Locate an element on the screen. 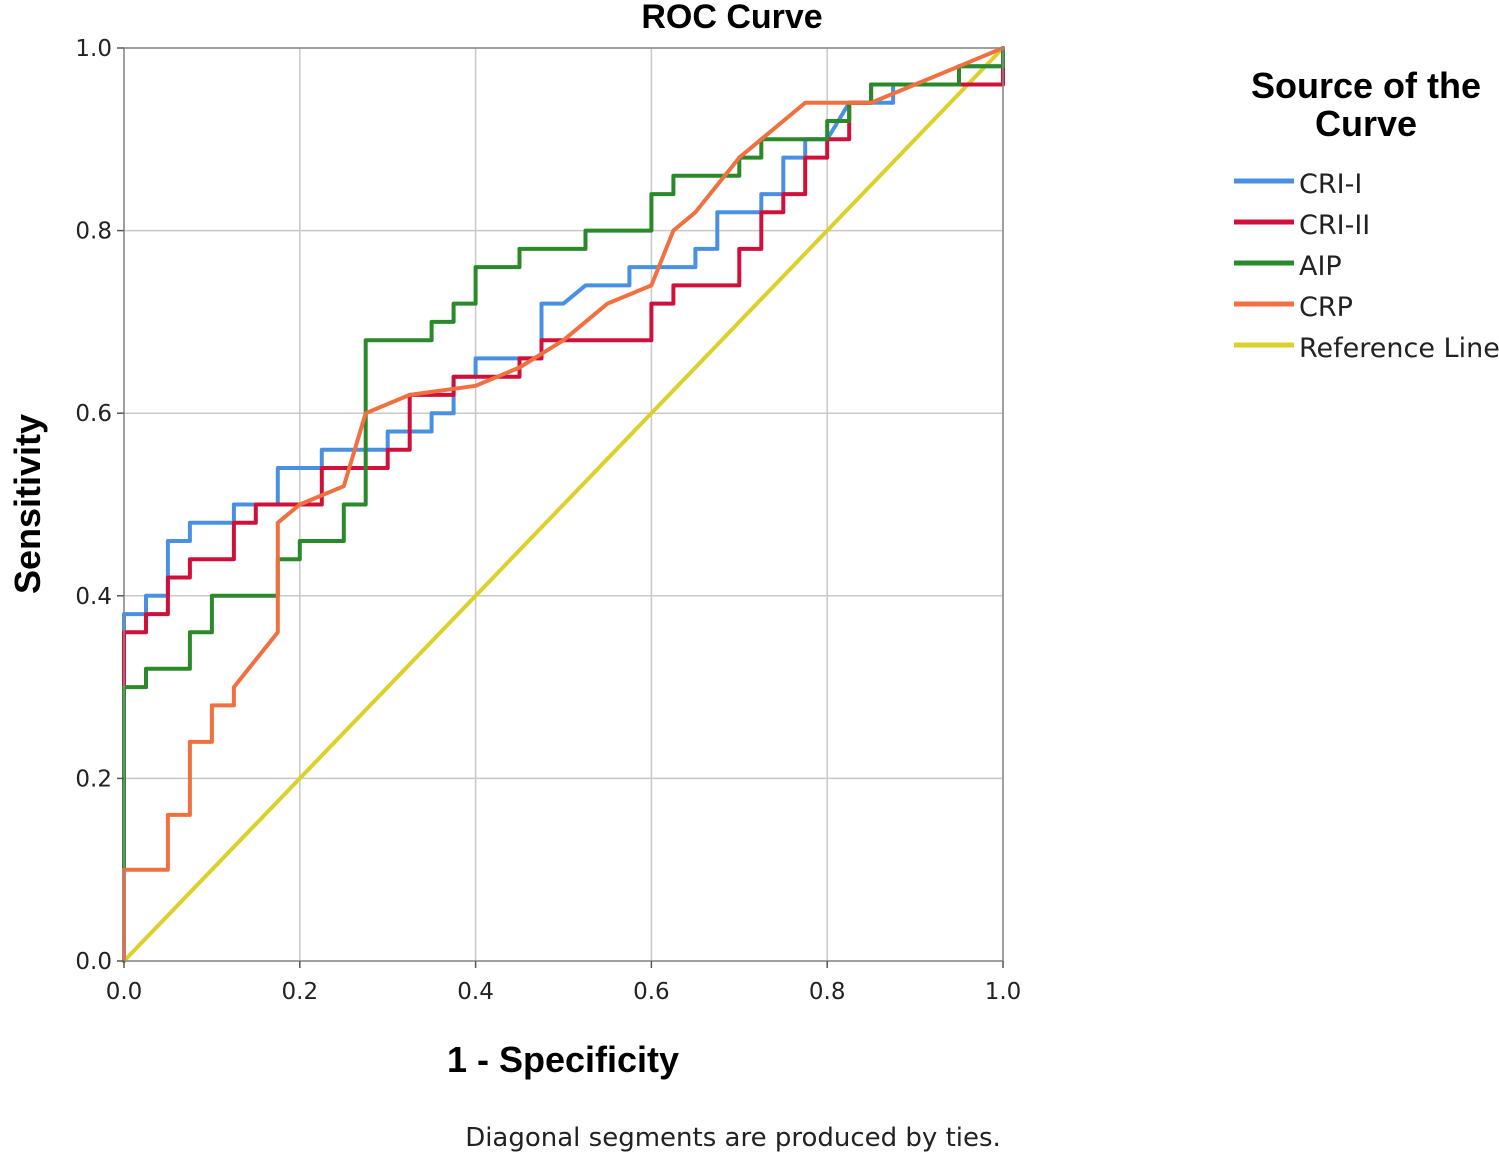 The height and width of the screenshot is (1168, 1499). y-axis-title: Sensitivity is located at coordinates (27, 504).